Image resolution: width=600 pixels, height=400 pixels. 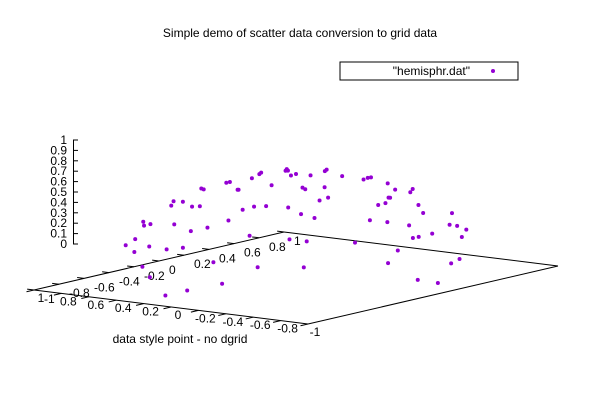 I want to click on y-tick-label: 0.8, so click(x=277, y=247).